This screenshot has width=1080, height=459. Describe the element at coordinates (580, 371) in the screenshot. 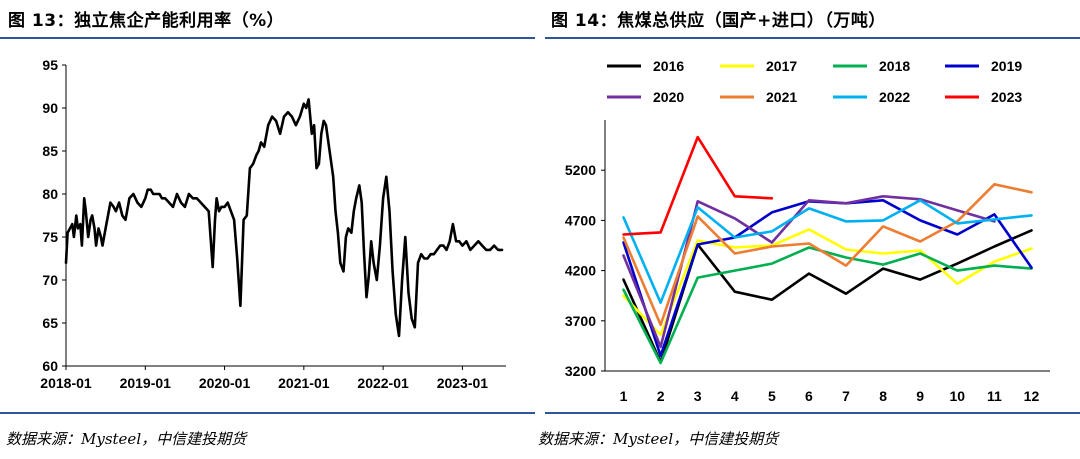

I see `y-tick-label: 3200` at that location.